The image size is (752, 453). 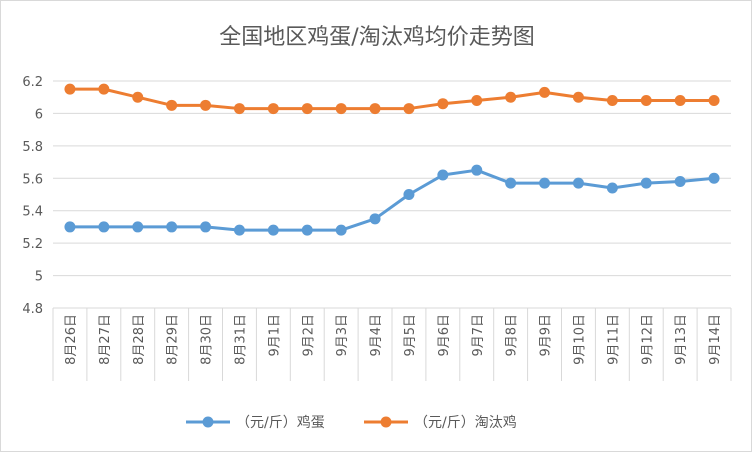 What do you see at coordinates (173, 339) in the screenshot?
I see `x-tick-label: 8月29日` at bounding box center [173, 339].